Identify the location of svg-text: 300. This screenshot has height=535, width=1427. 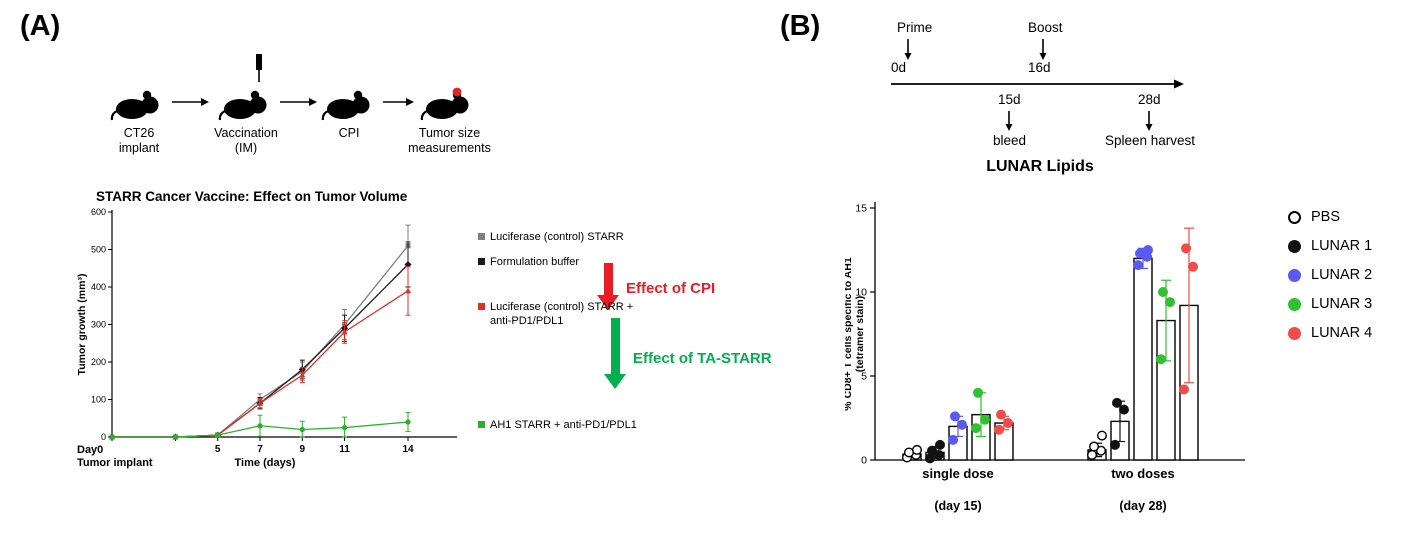
(98, 325).